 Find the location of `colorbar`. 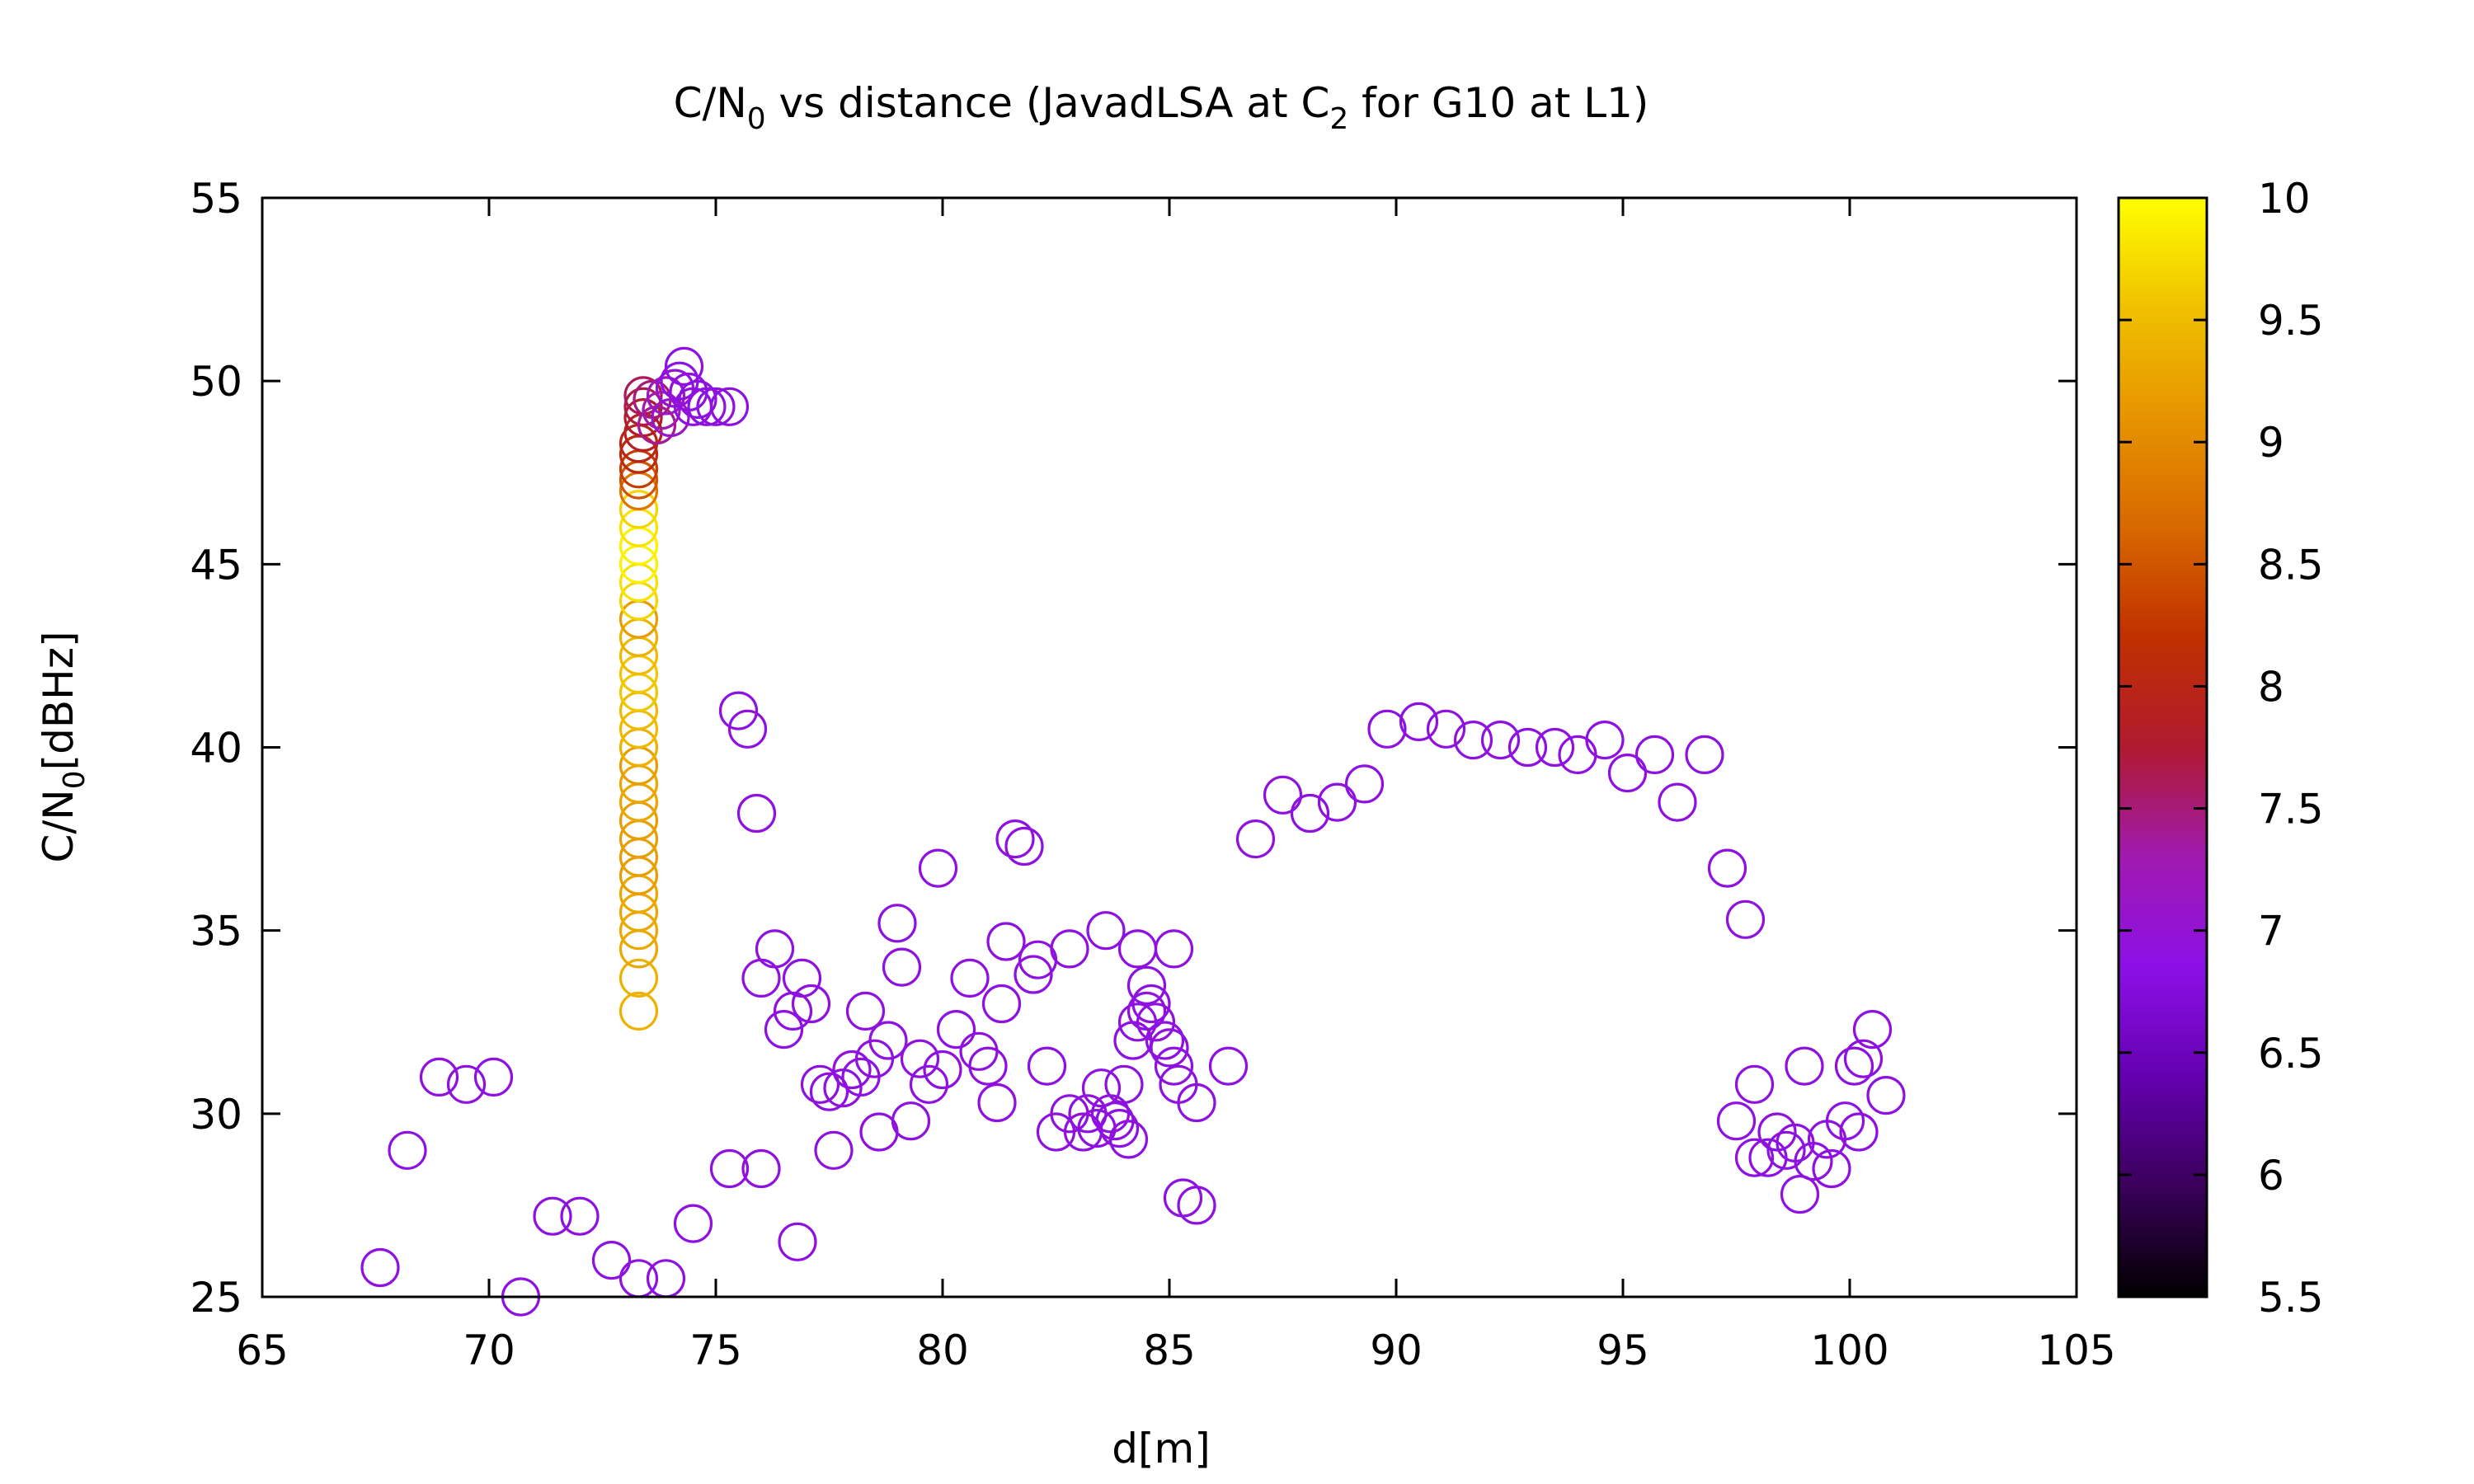

colorbar is located at coordinates (2162, 747).